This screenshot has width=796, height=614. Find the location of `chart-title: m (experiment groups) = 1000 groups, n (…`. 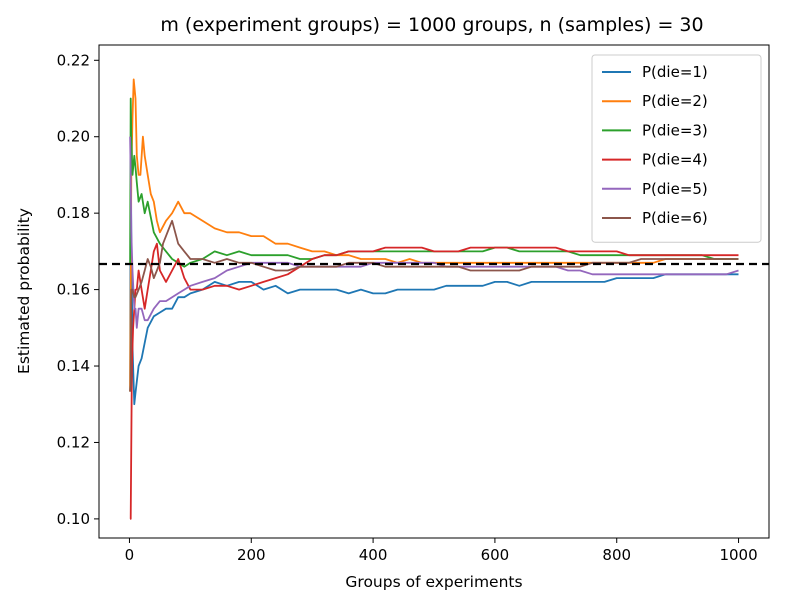

chart-title: m (experiment groups) = 1000 groups, n (… is located at coordinates (431, 25).